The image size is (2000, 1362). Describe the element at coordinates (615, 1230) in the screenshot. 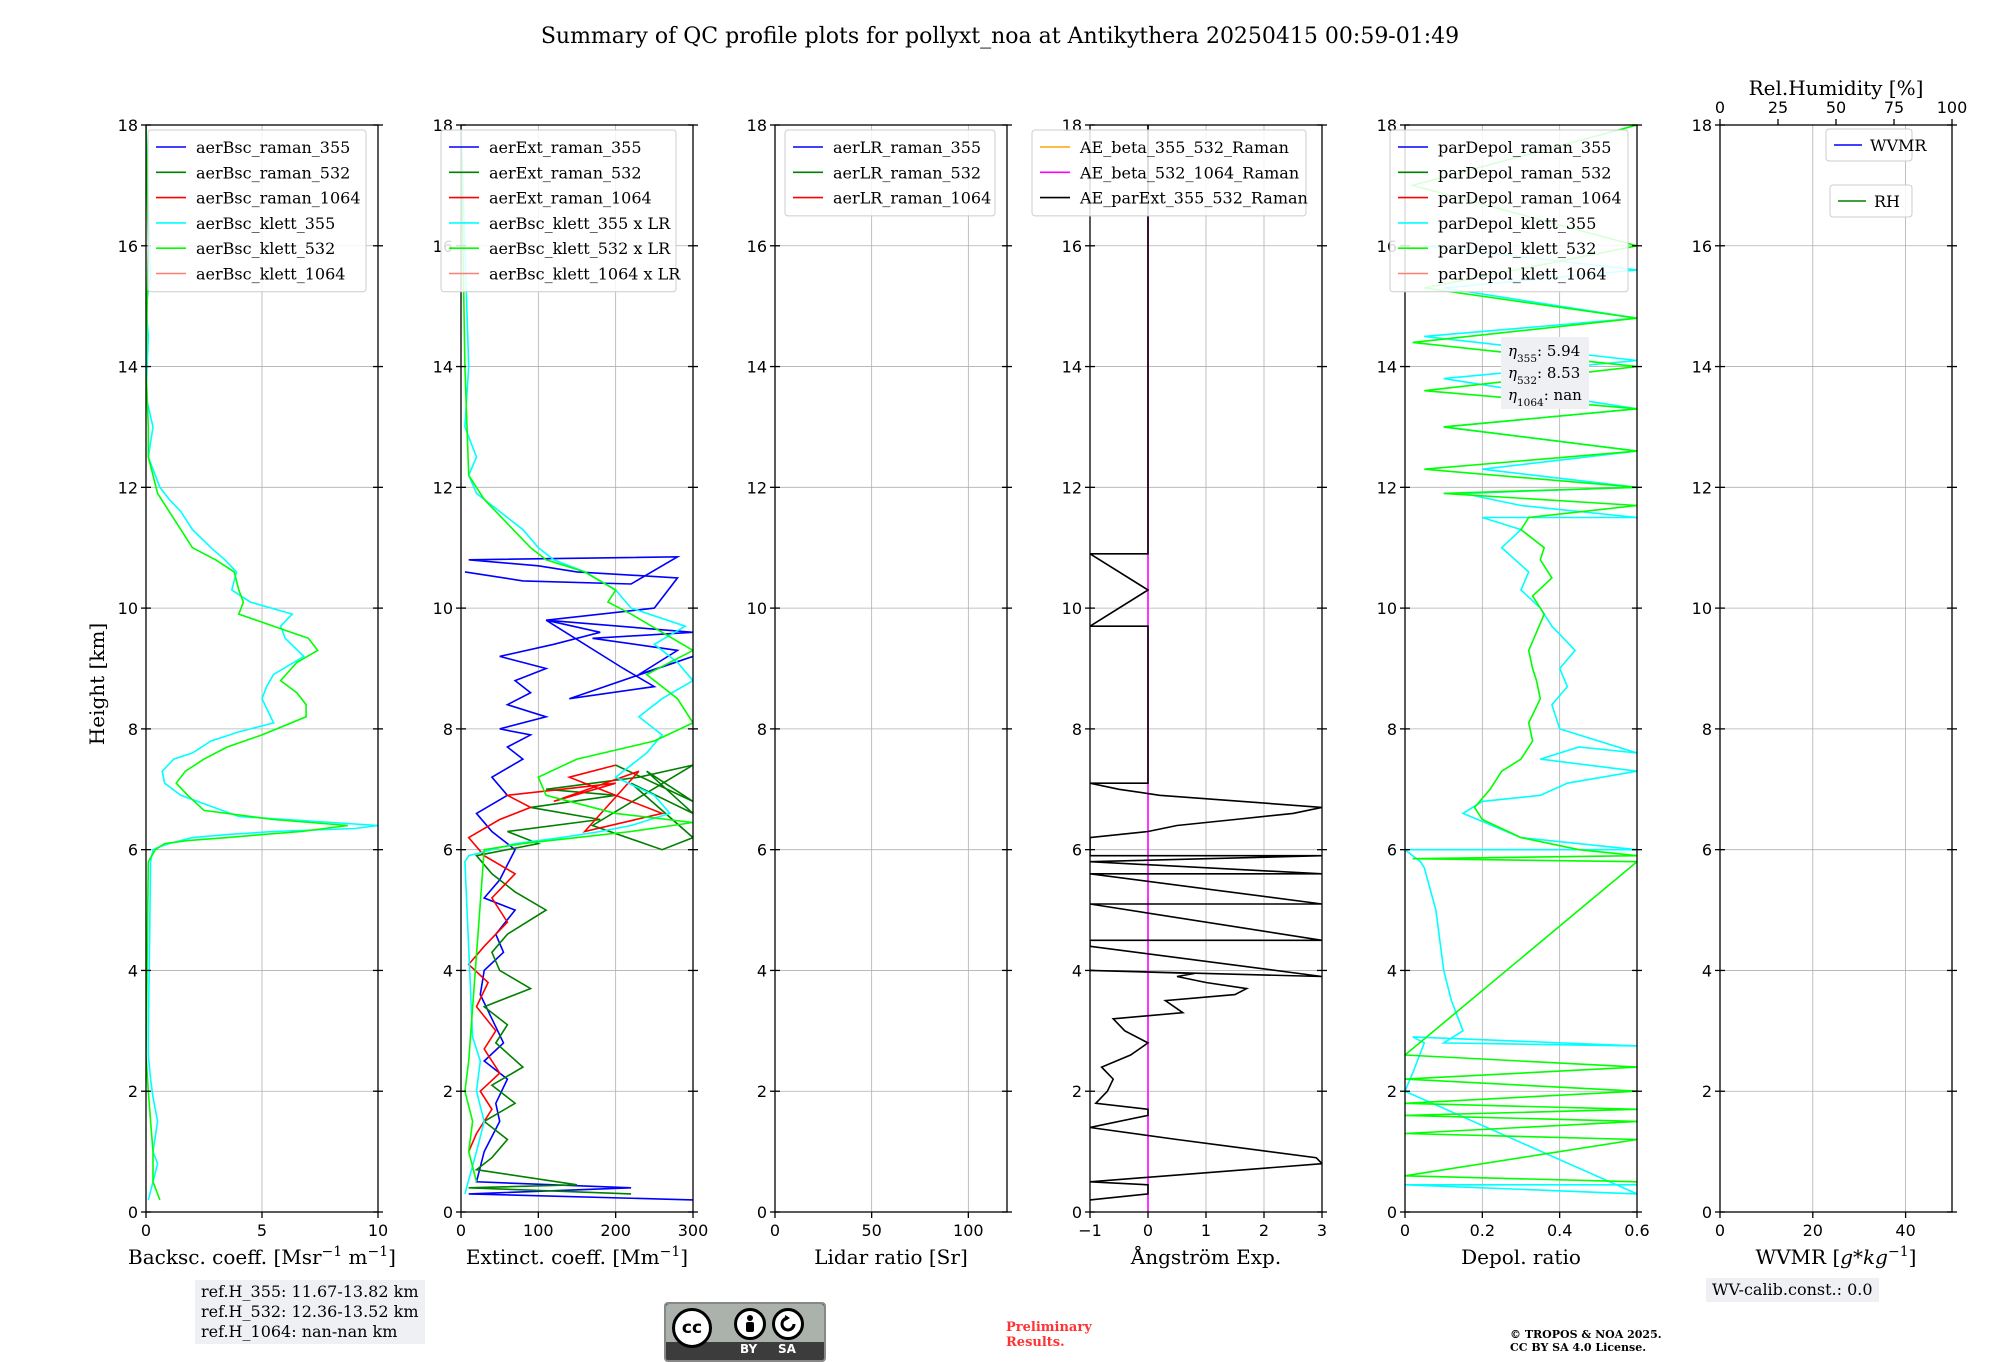

I see `x-tick-label: 200` at that location.